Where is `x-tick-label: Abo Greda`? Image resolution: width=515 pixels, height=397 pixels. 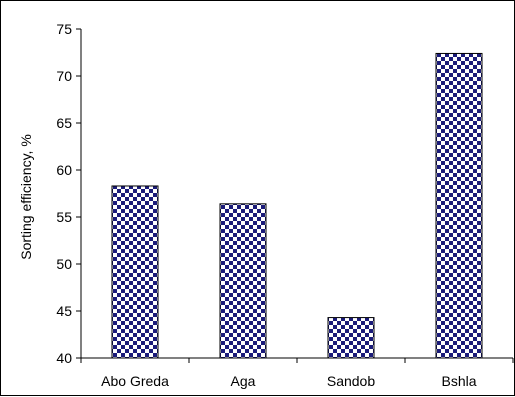 x-tick-label: Abo Greda is located at coordinates (135, 381).